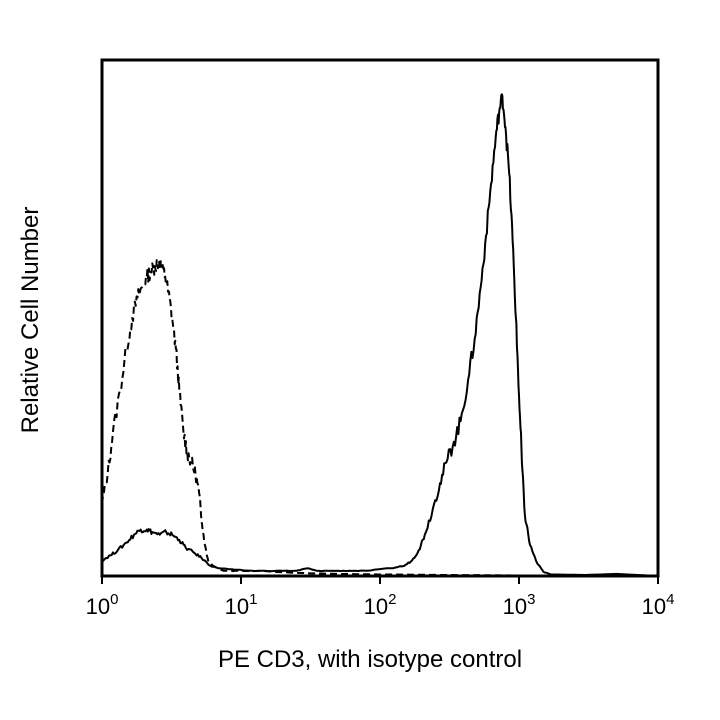 The height and width of the screenshot is (720, 720). Describe the element at coordinates (380, 580) in the screenshot. I see `x-tick-marks` at that location.